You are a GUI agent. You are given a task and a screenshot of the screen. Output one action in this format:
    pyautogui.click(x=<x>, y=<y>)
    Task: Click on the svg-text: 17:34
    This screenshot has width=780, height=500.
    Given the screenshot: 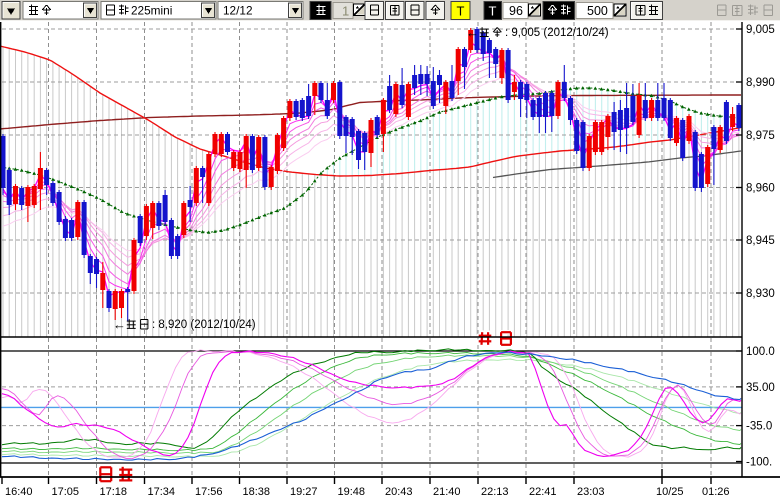 What is the action you would take?
    pyautogui.click(x=162, y=492)
    